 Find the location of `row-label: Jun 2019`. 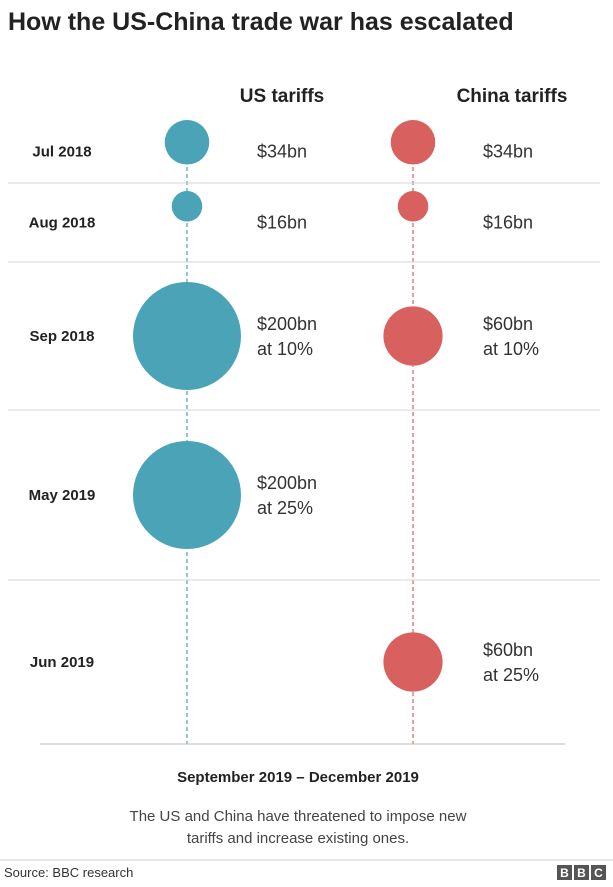

row-label: Jun 2019 is located at coordinates (62, 662).